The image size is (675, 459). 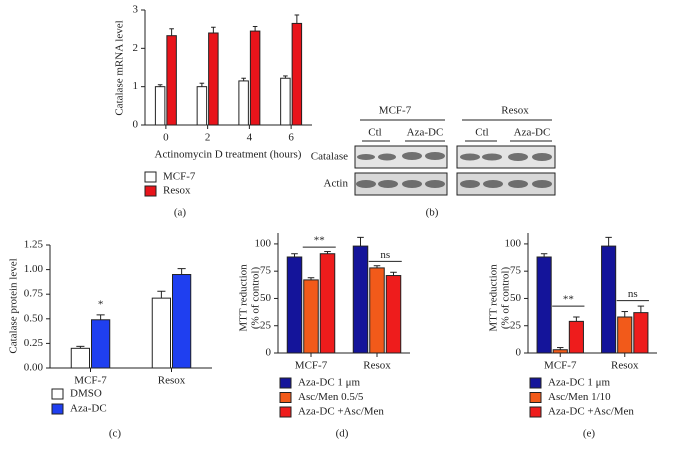 I want to click on y-tick-label: 3, so click(x=136, y=10).